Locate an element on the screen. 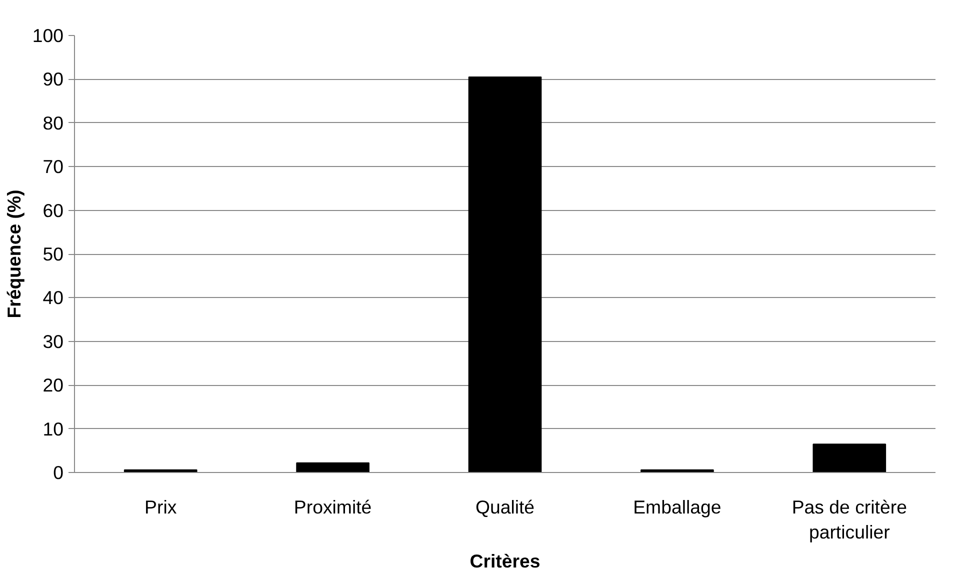 This screenshot has height=580, width=956. x-tick-label: Proximité is located at coordinates (333, 507).